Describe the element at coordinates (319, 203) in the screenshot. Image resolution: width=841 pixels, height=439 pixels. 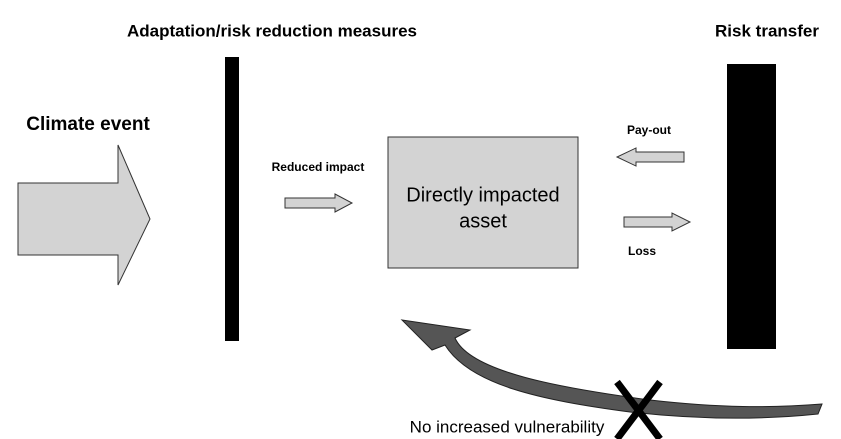
I see `reduced-impact-arrow` at that location.